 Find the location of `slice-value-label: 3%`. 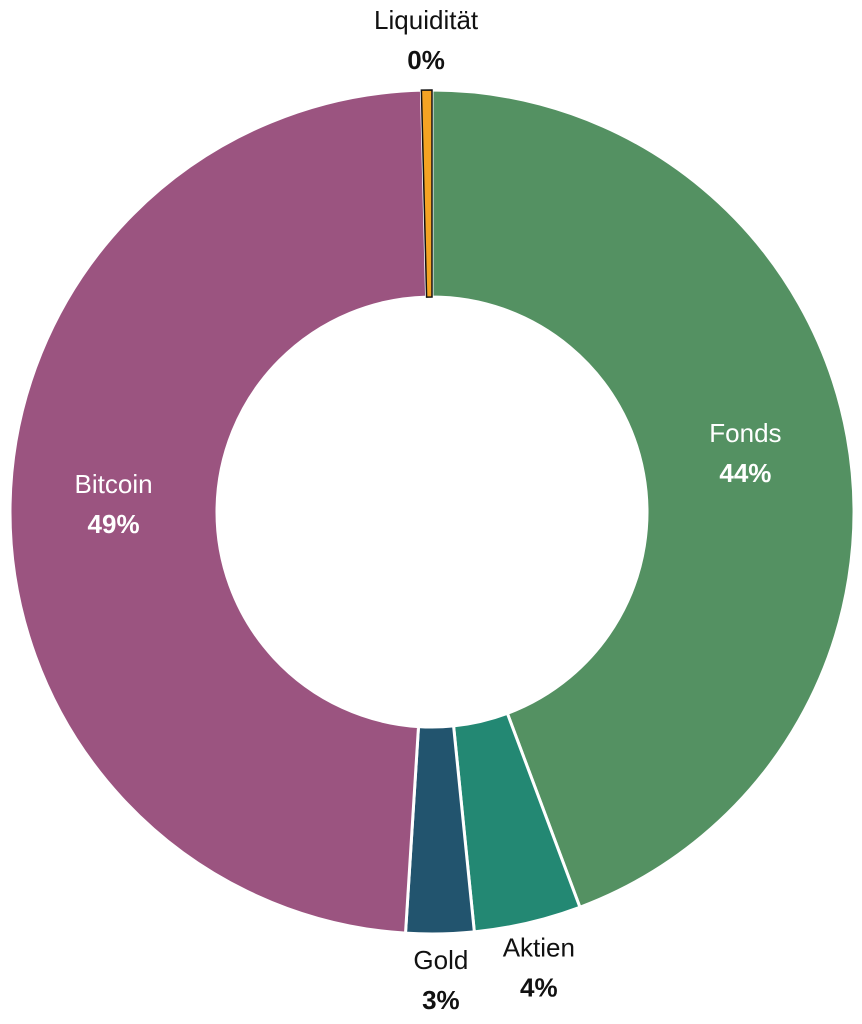

slice-value-label: 3% is located at coordinates (441, 1000).